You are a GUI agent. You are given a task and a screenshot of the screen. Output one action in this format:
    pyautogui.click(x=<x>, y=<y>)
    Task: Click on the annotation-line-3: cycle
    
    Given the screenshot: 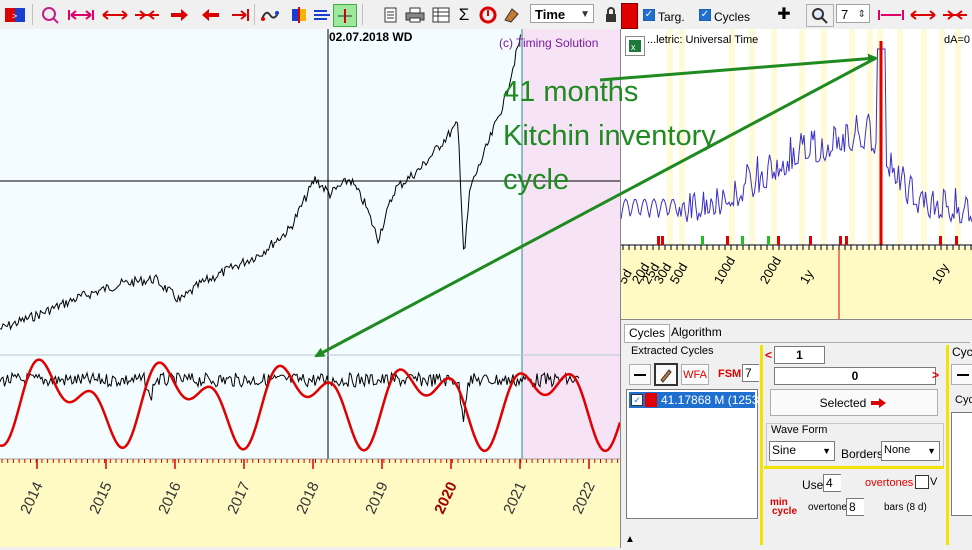 What is the action you would take?
    pyautogui.click(x=536, y=180)
    